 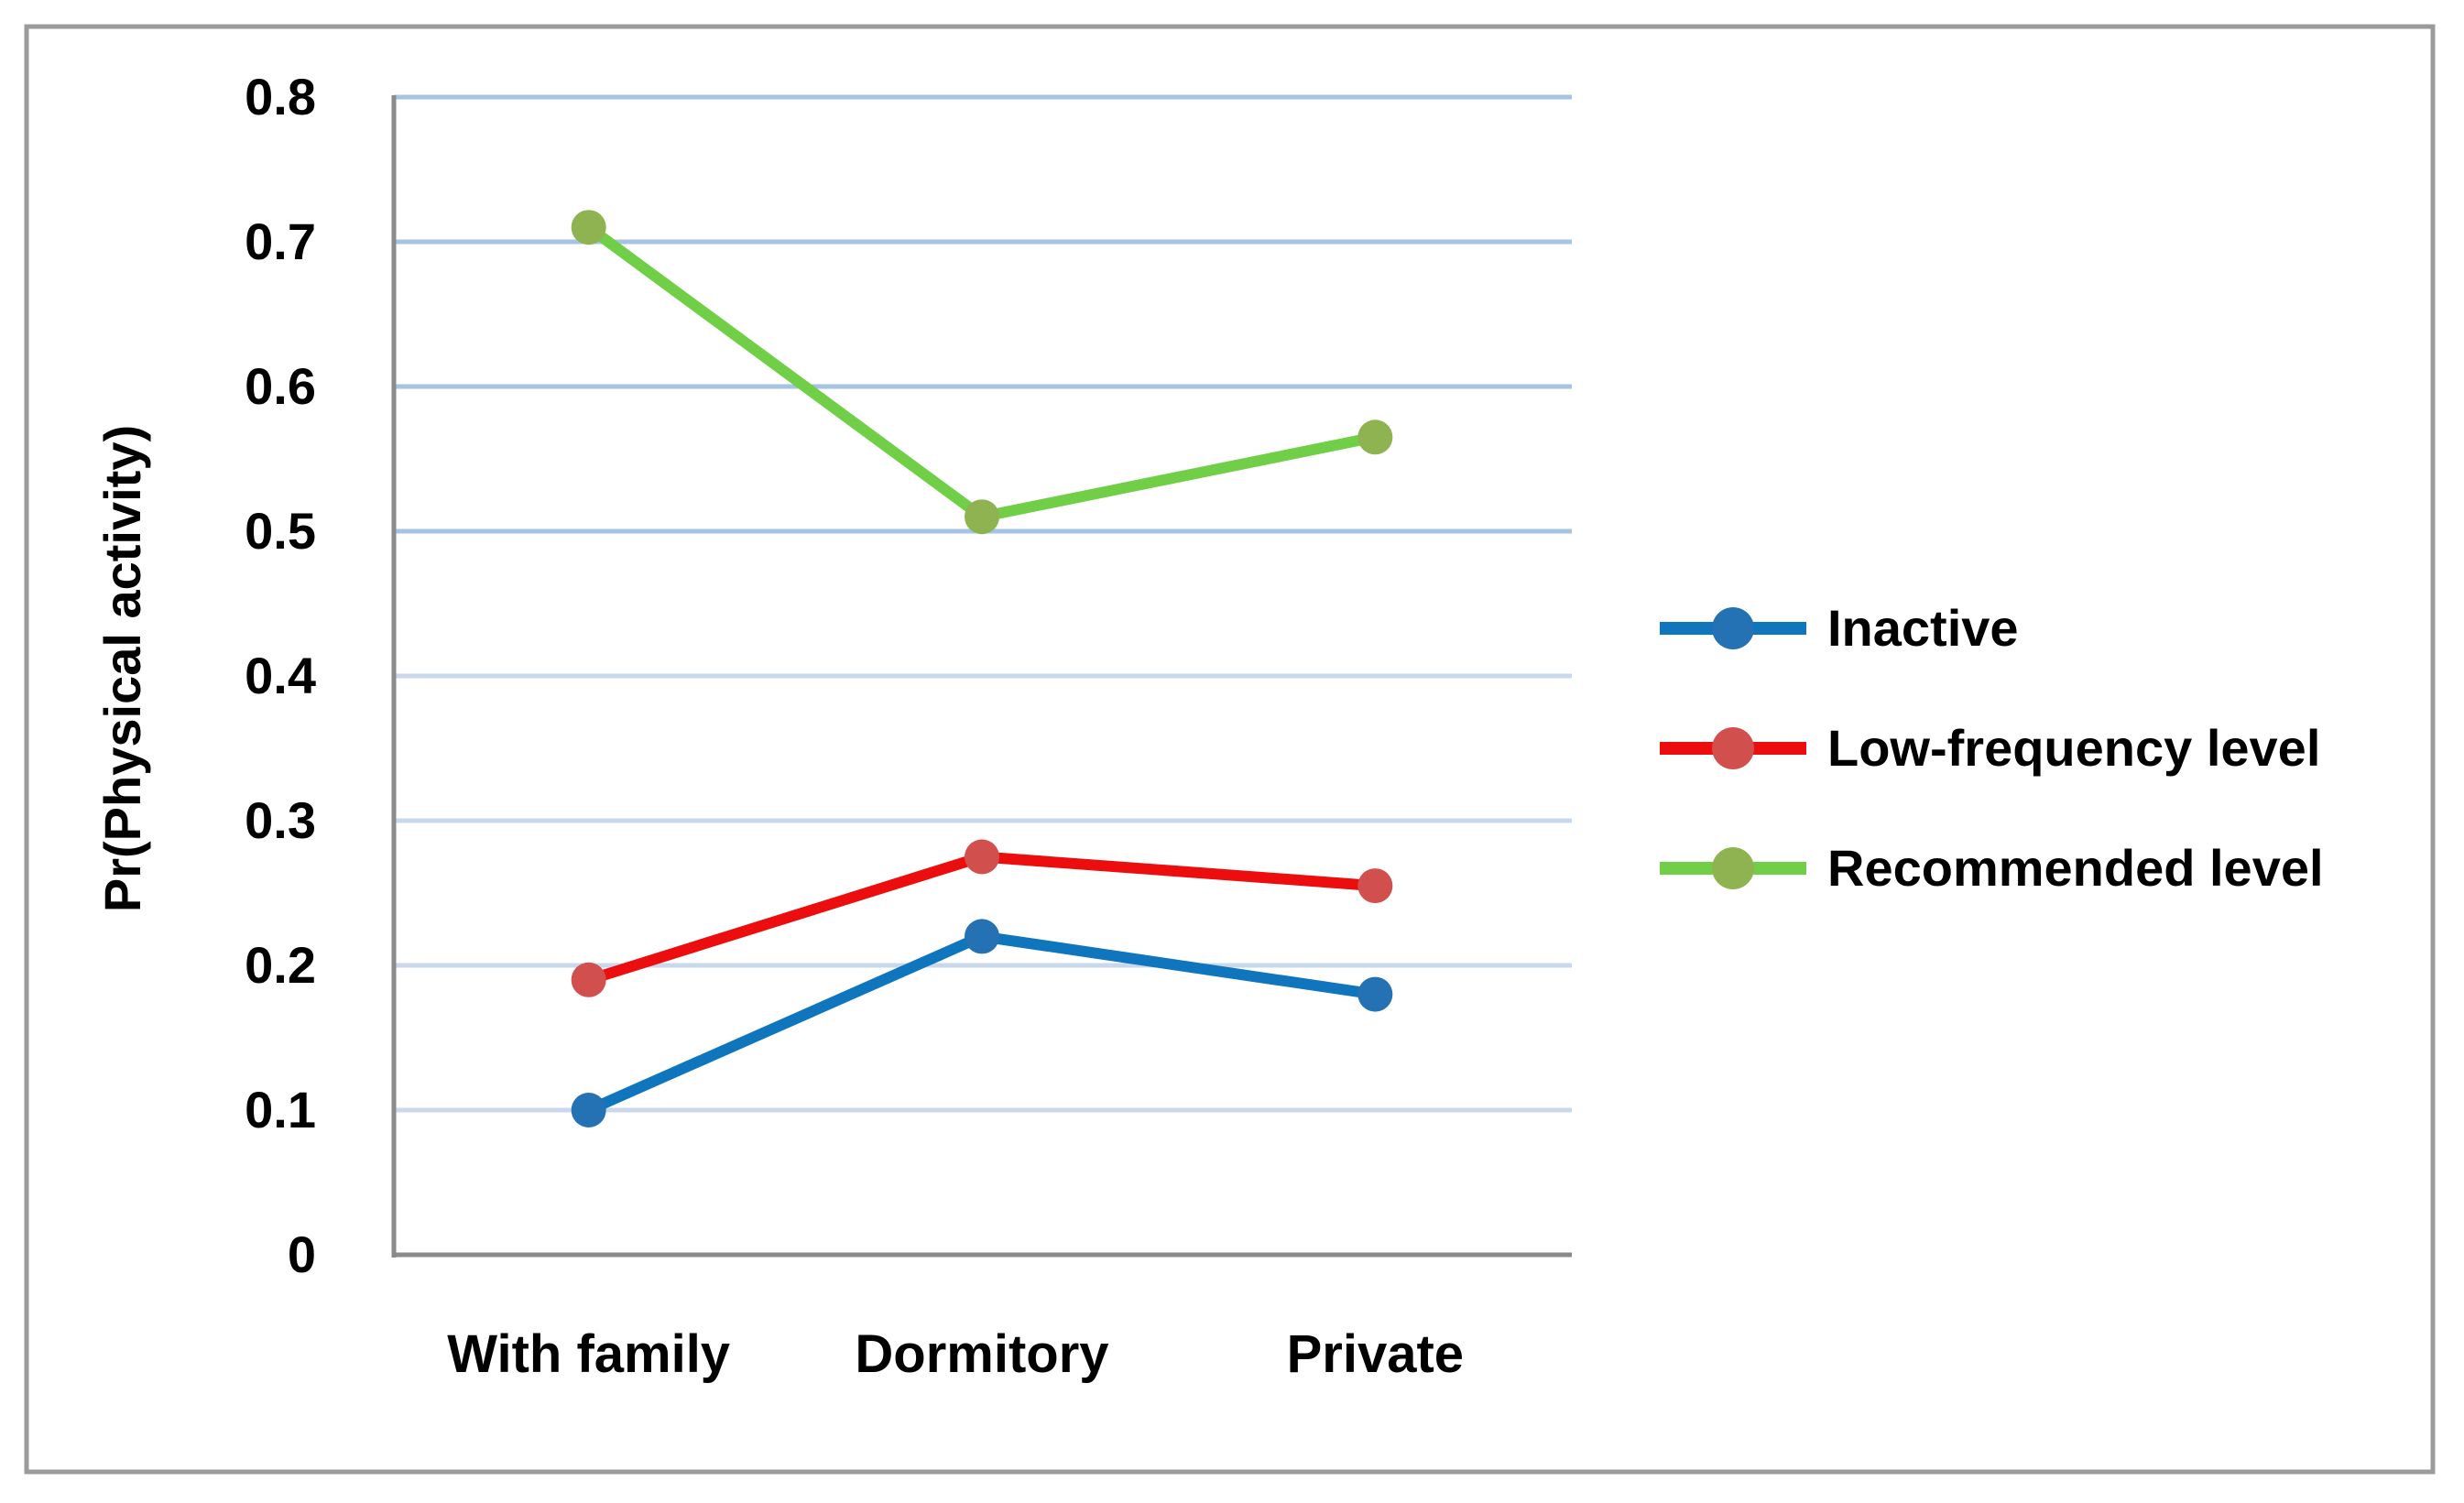 What do you see at coordinates (122, 668) in the screenshot?
I see `y-axis-title: Pr(Physical activity)` at bounding box center [122, 668].